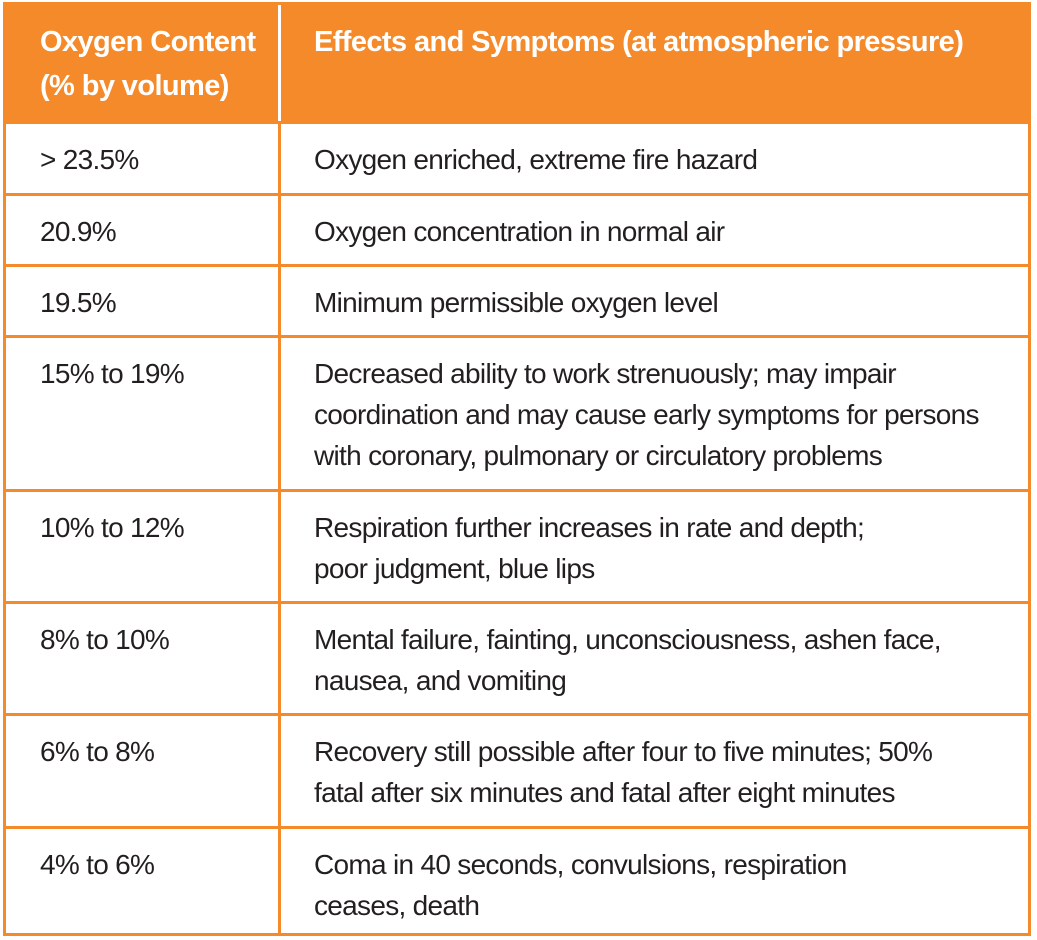 Image resolution: width=1037 pixels, height=940 pixels. Describe the element at coordinates (142, 658) in the screenshot. I see `oxygen-content-cell: 8% to 10%` at that location.